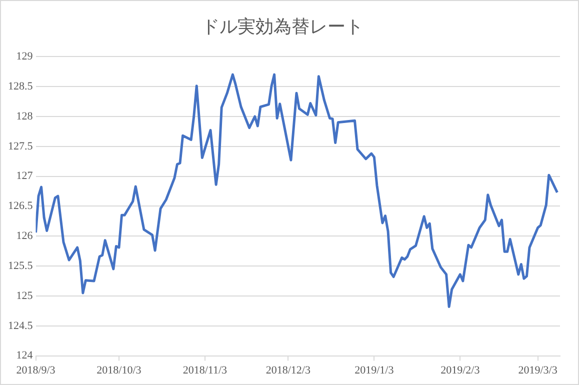 The image size is (579, 385). Describe the element at coordinates (36, 370) in the screenshot. I see `x-tick-label: 2018/9/3` at that location.